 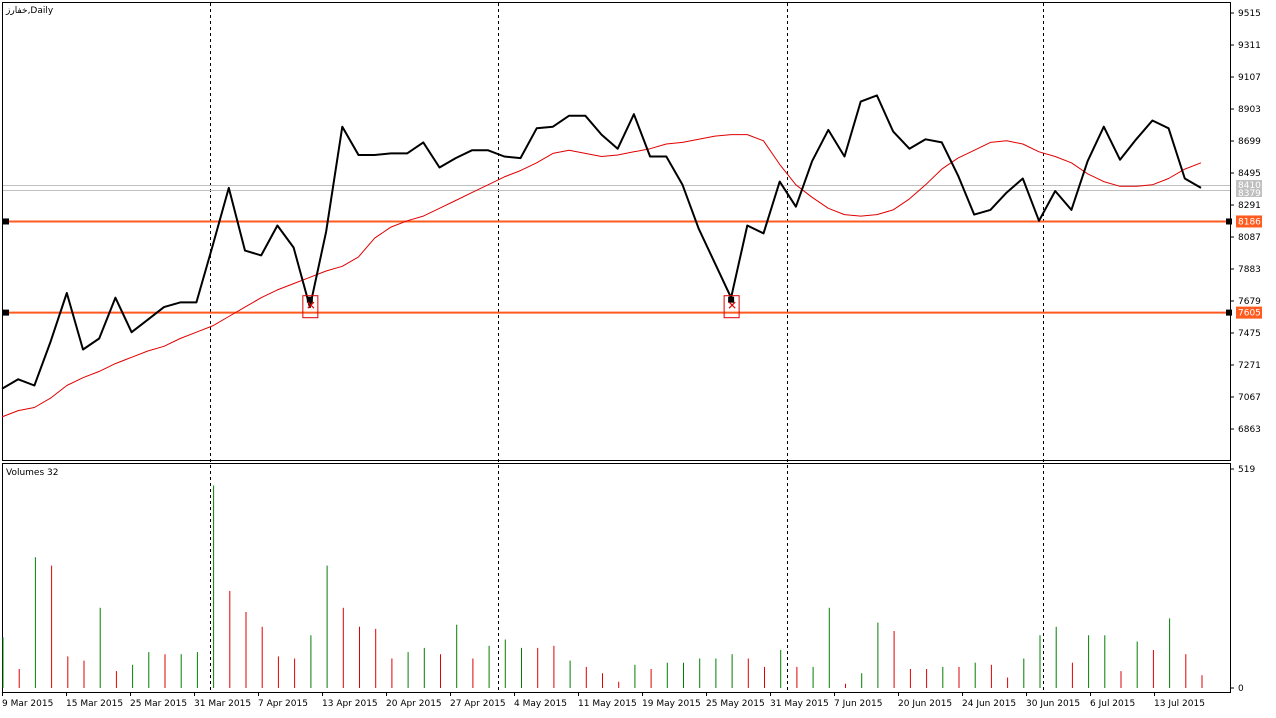 I want to click on price-tick-label: 9515, so click(x=1249, y=14).